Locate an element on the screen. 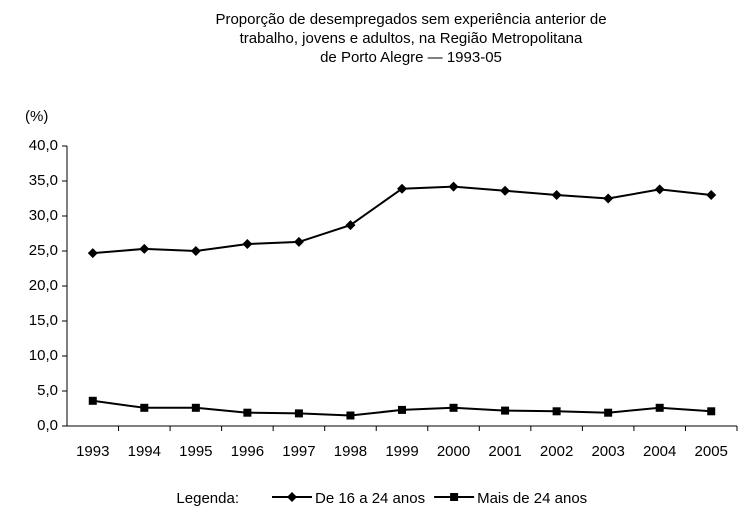  y-tick-label: 30,0 is located at coordinates (43, 215).